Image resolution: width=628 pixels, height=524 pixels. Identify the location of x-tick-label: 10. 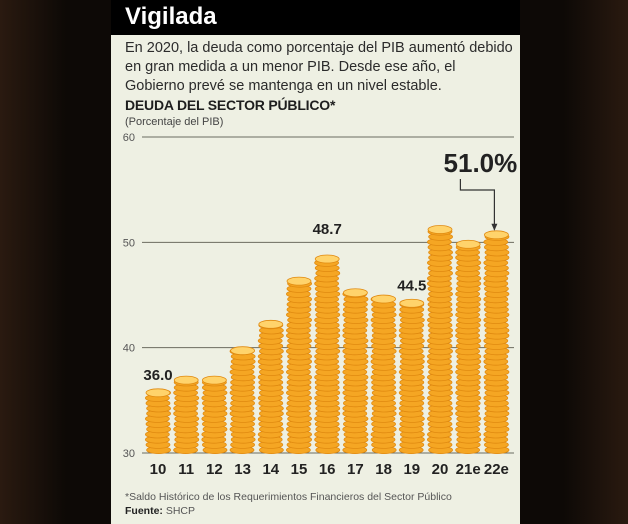
(158, 469).